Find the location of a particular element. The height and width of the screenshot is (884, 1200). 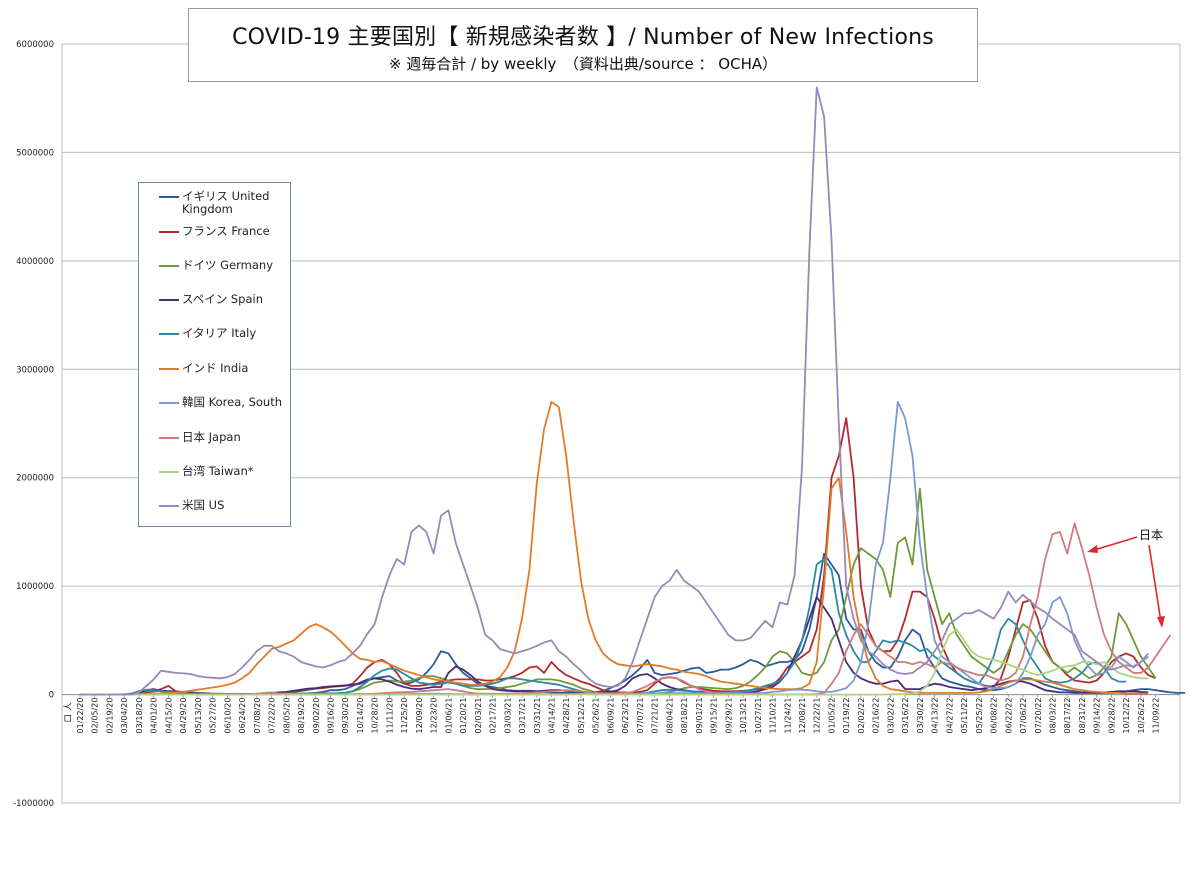

x-tick-label: 09/15/21 is located at coordinates (714, 716).